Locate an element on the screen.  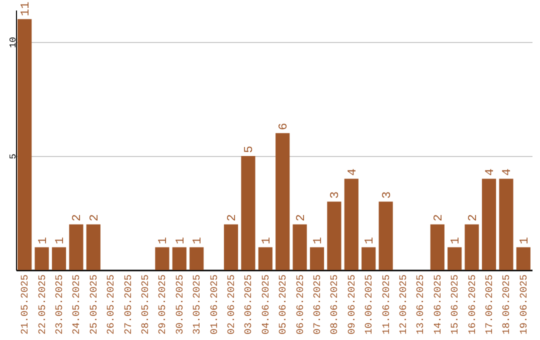
x-tick-label: 26.05.2025 is located at coordinates (112, 304).